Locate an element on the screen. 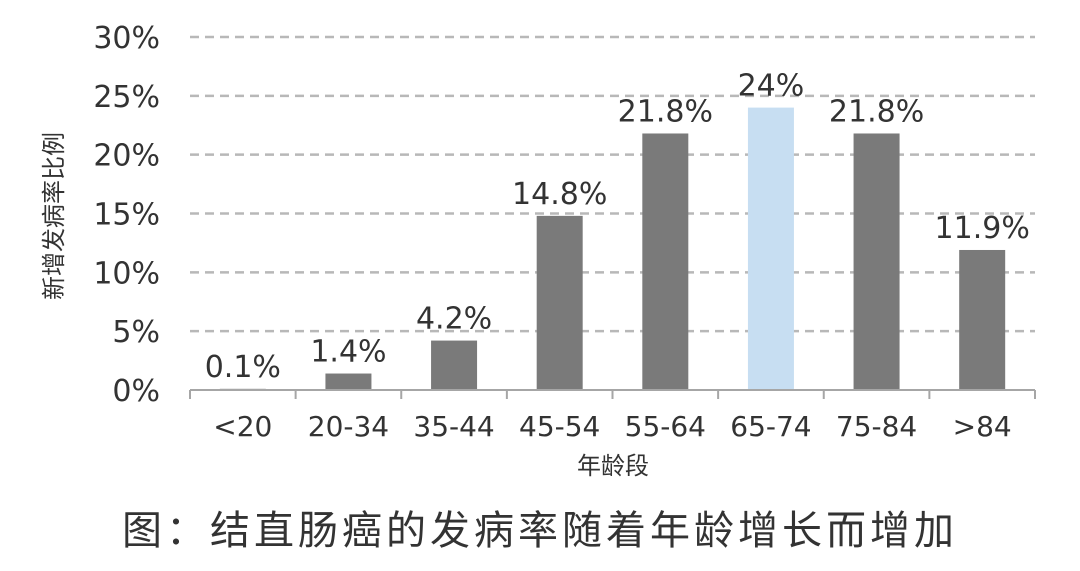  x-tick-label: <20 is located at coordinates (242, 426).